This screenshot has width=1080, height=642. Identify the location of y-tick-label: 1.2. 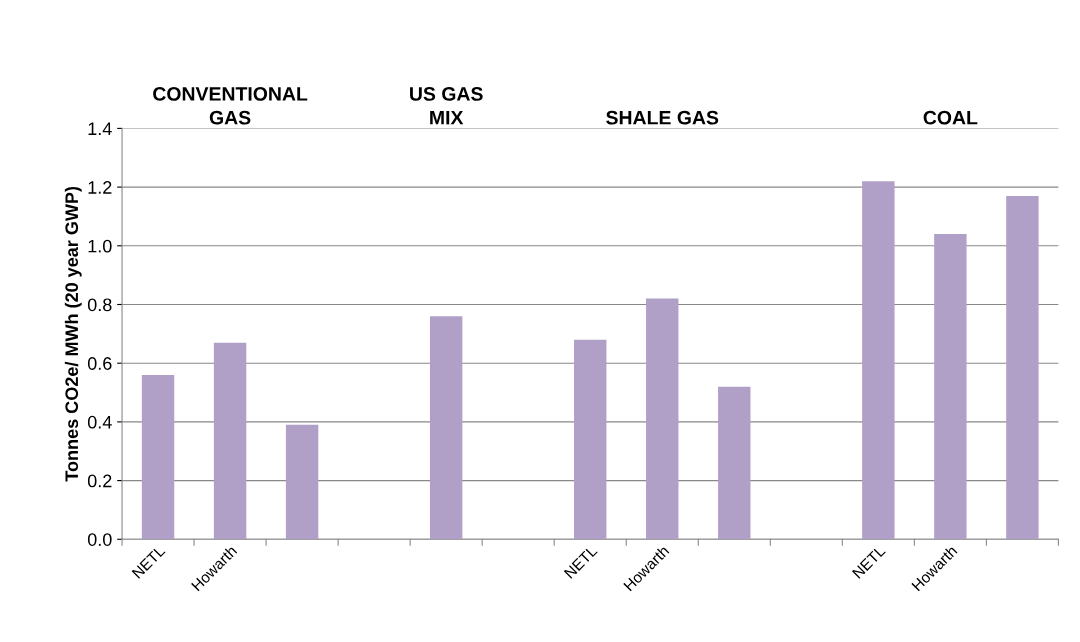
(100, 187).